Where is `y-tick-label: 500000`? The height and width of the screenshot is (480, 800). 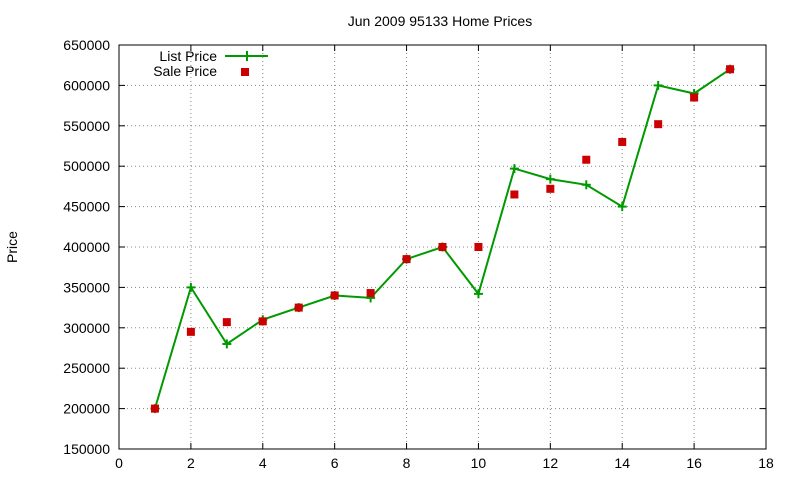
y-tick-label: 500000 is located at coordinates (86, 166).